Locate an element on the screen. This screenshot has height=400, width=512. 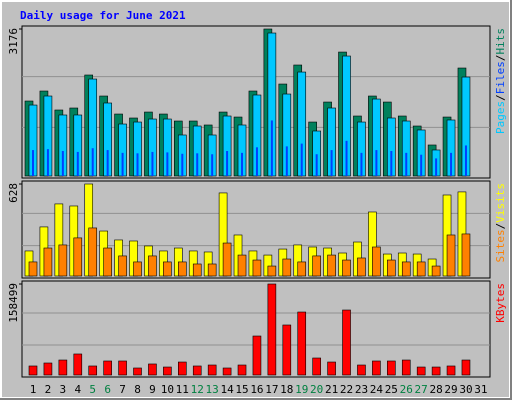
x-tick-label: 5 is located at coordinates (92, 389).